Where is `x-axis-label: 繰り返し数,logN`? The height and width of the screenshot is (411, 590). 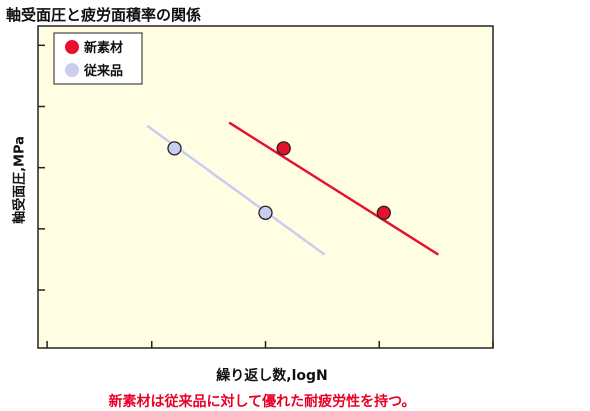
x-axis-label: 繰り返し数,logN is located at coordinates (272, 376).